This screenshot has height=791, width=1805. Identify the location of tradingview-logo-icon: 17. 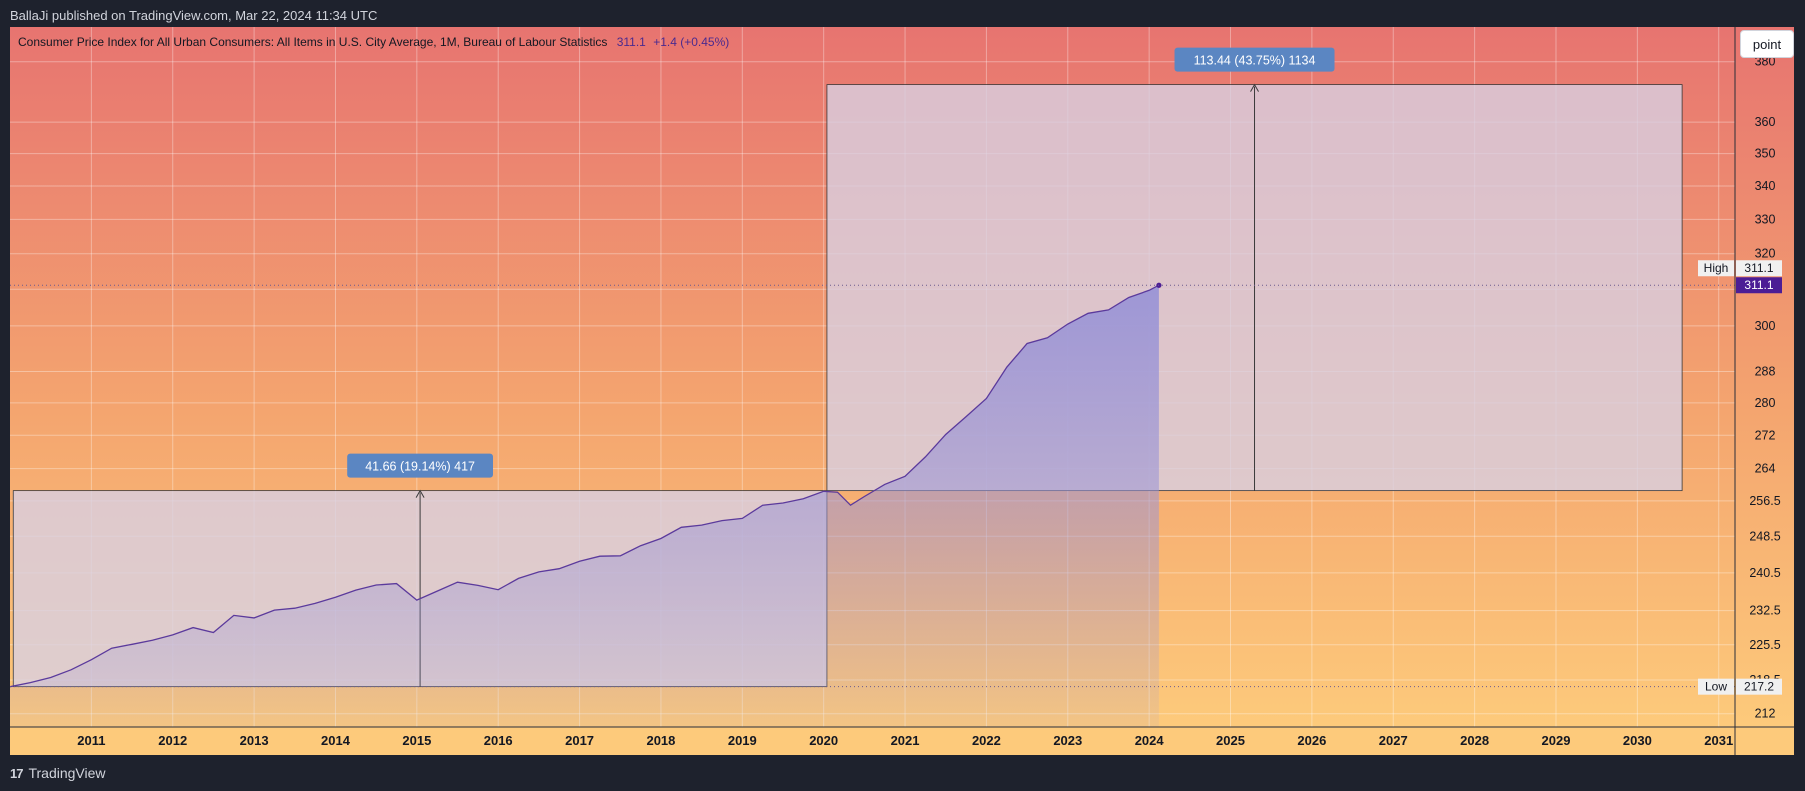
(17, 773).